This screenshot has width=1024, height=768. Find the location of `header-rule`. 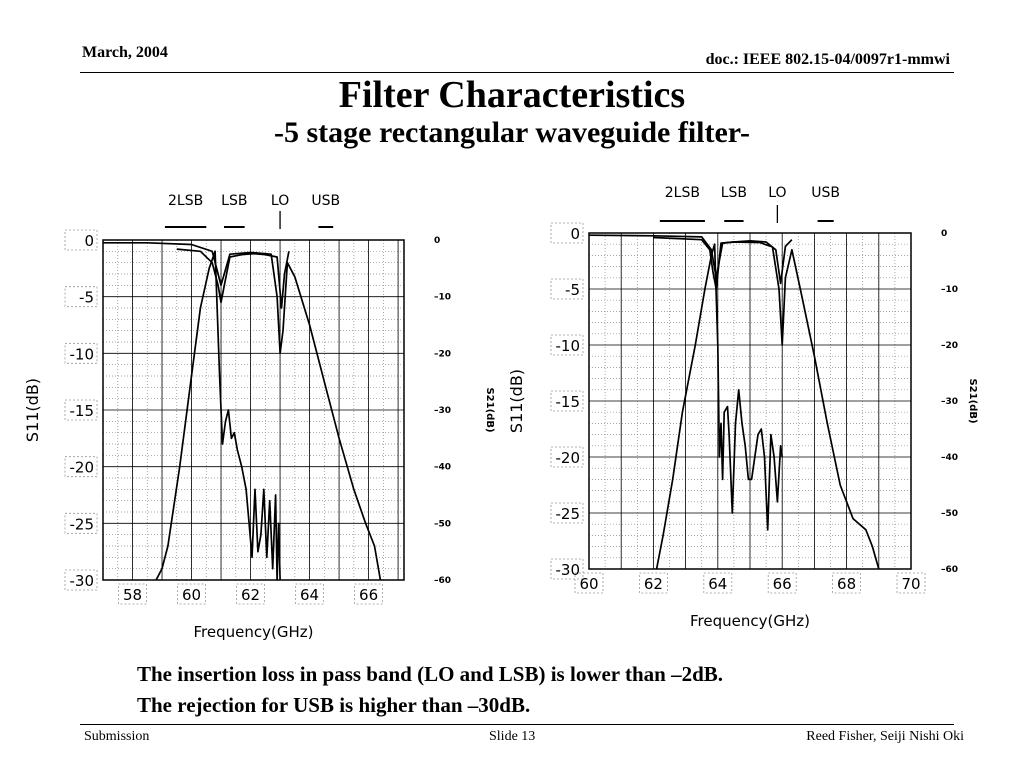

header-rule is located at coordinates (517, 72).